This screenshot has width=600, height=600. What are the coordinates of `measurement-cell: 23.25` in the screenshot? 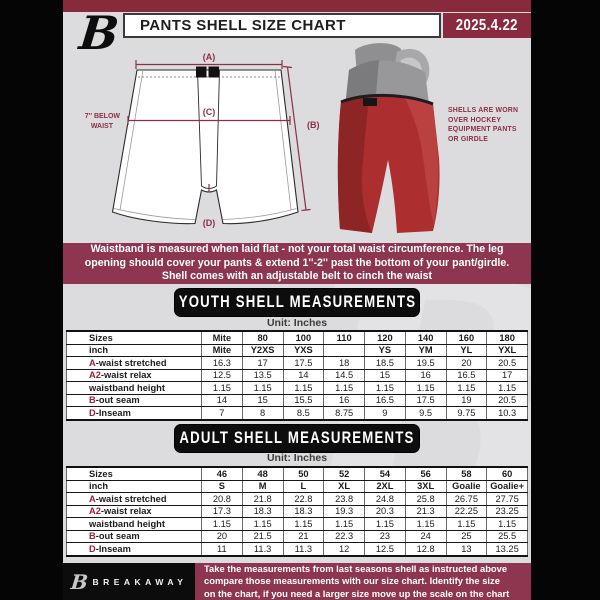 It's located at (507, 511).